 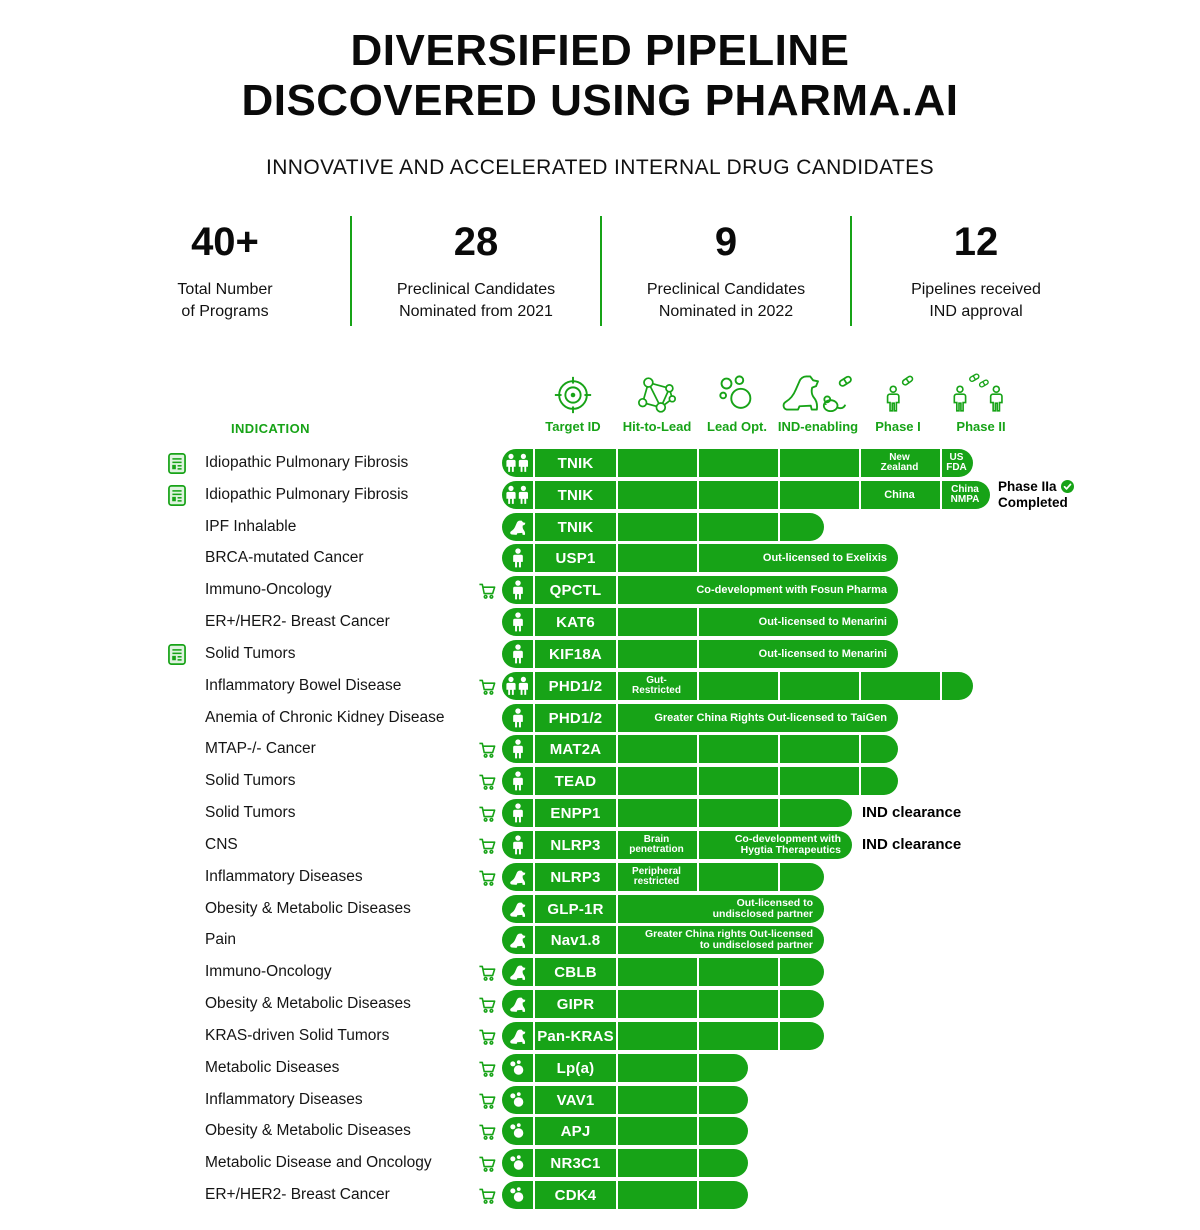 What do you see at coordinates (284, 557) in the screenshot?
I see `indication-label: BRCA-mutated Cancer` at bounding box center [284, 557].